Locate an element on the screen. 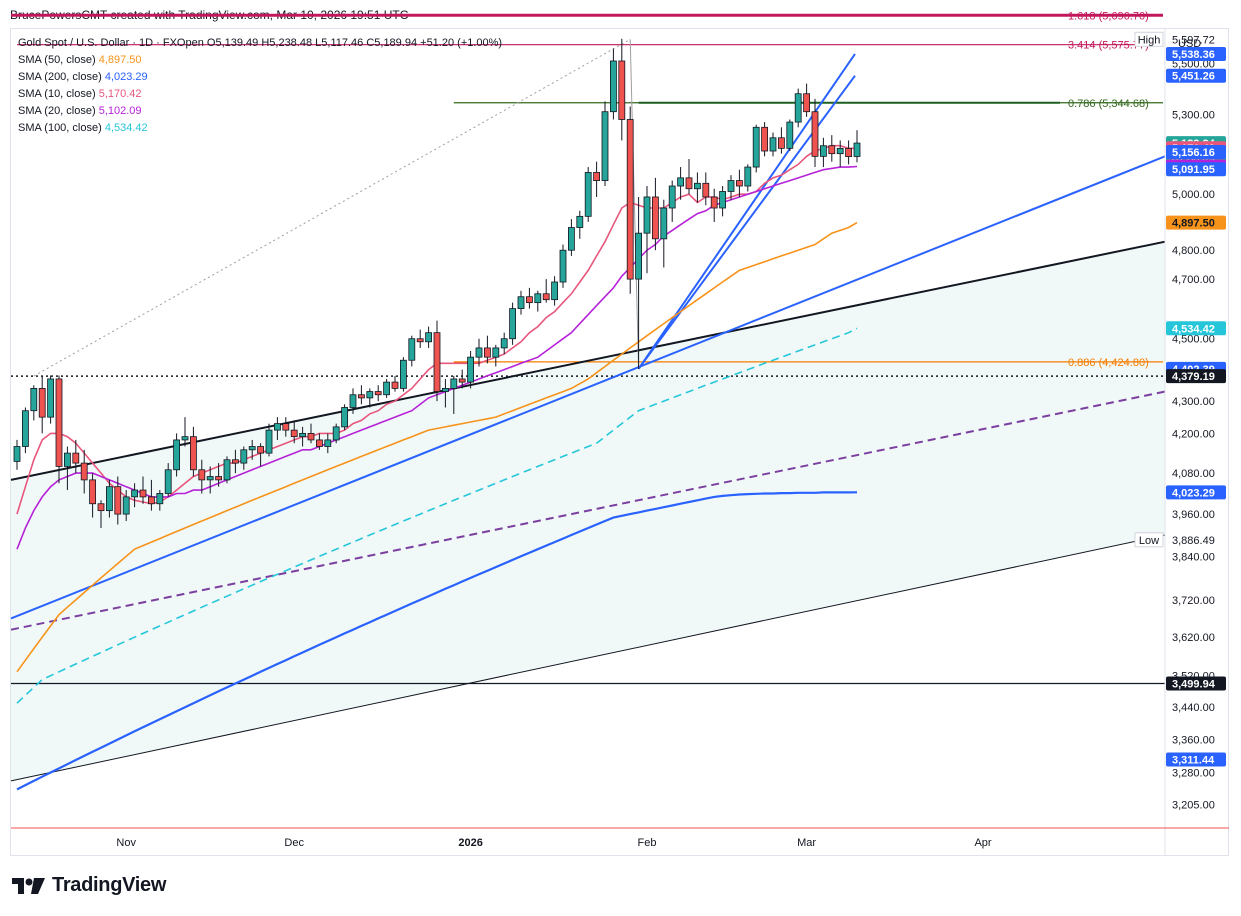 Image resolution: width=1241 pixels, height=916 pixels. x-tick-label: Feb is located at coordinates (647, 843).